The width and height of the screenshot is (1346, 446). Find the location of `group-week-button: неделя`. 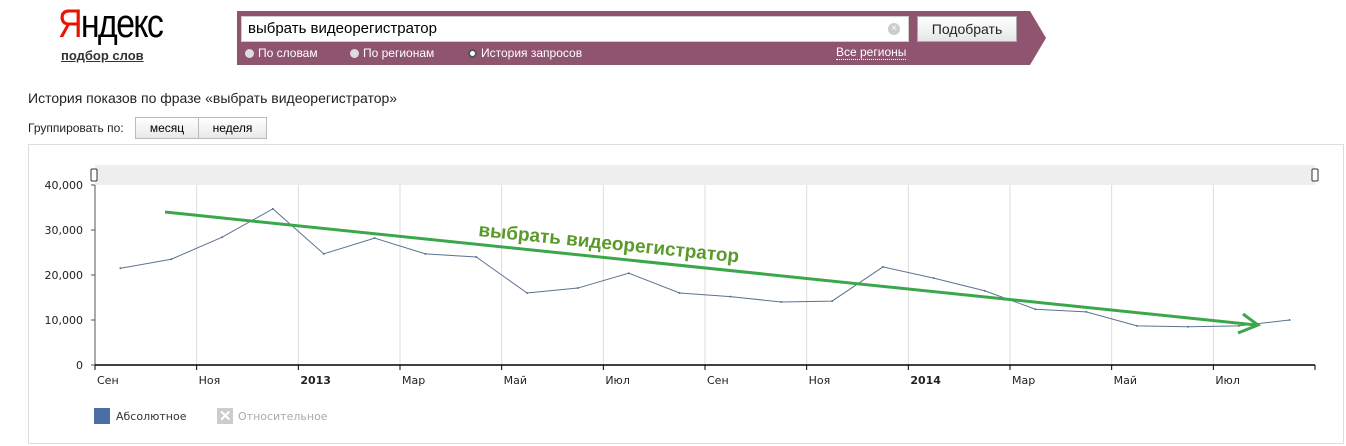

group-week-button: неделя is located at coordinates (232, 128).